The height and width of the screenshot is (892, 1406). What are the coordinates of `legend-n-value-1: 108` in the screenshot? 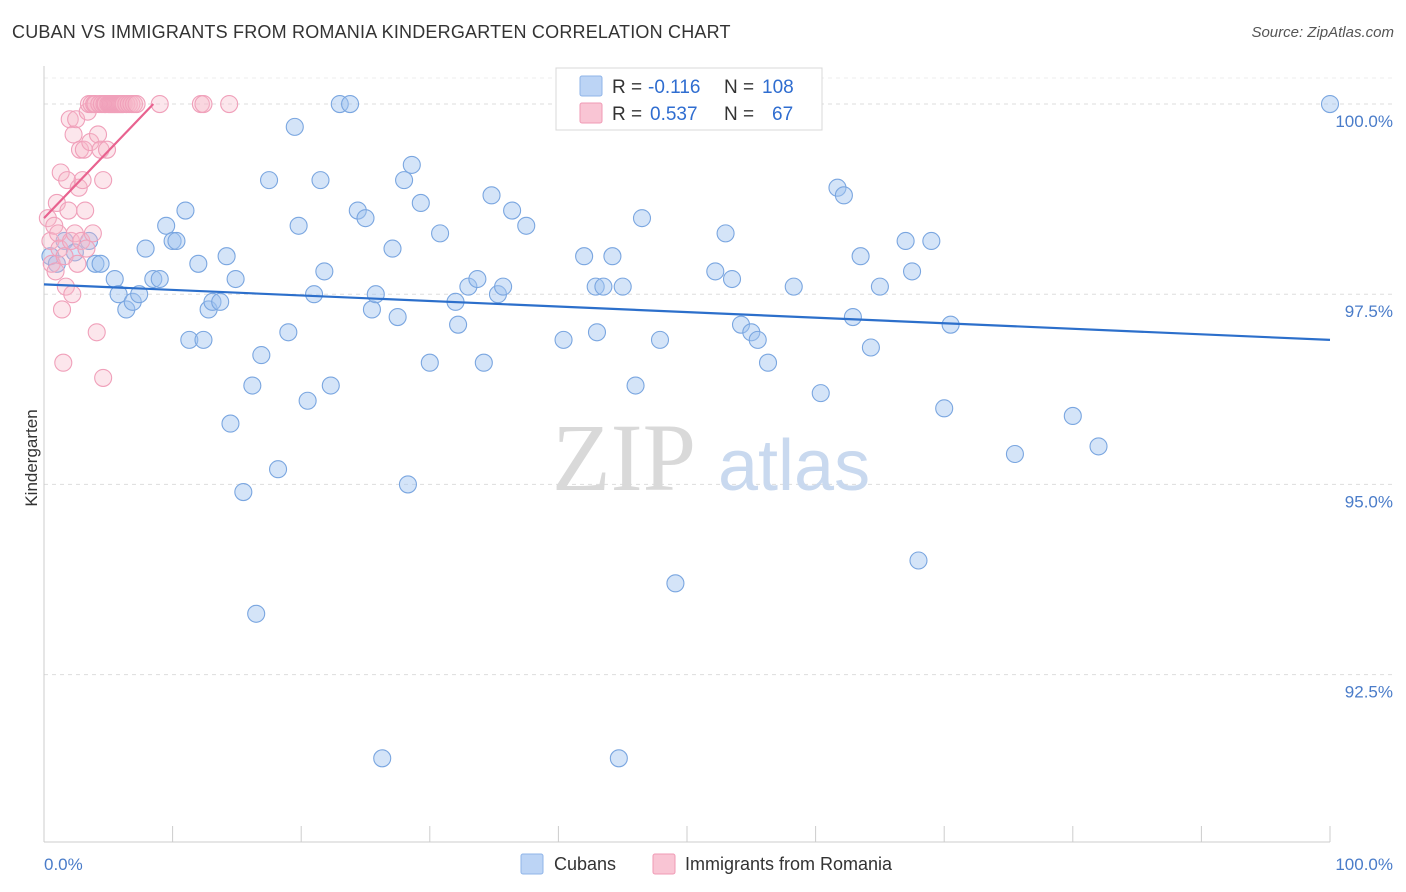 It's located at (778, 87).